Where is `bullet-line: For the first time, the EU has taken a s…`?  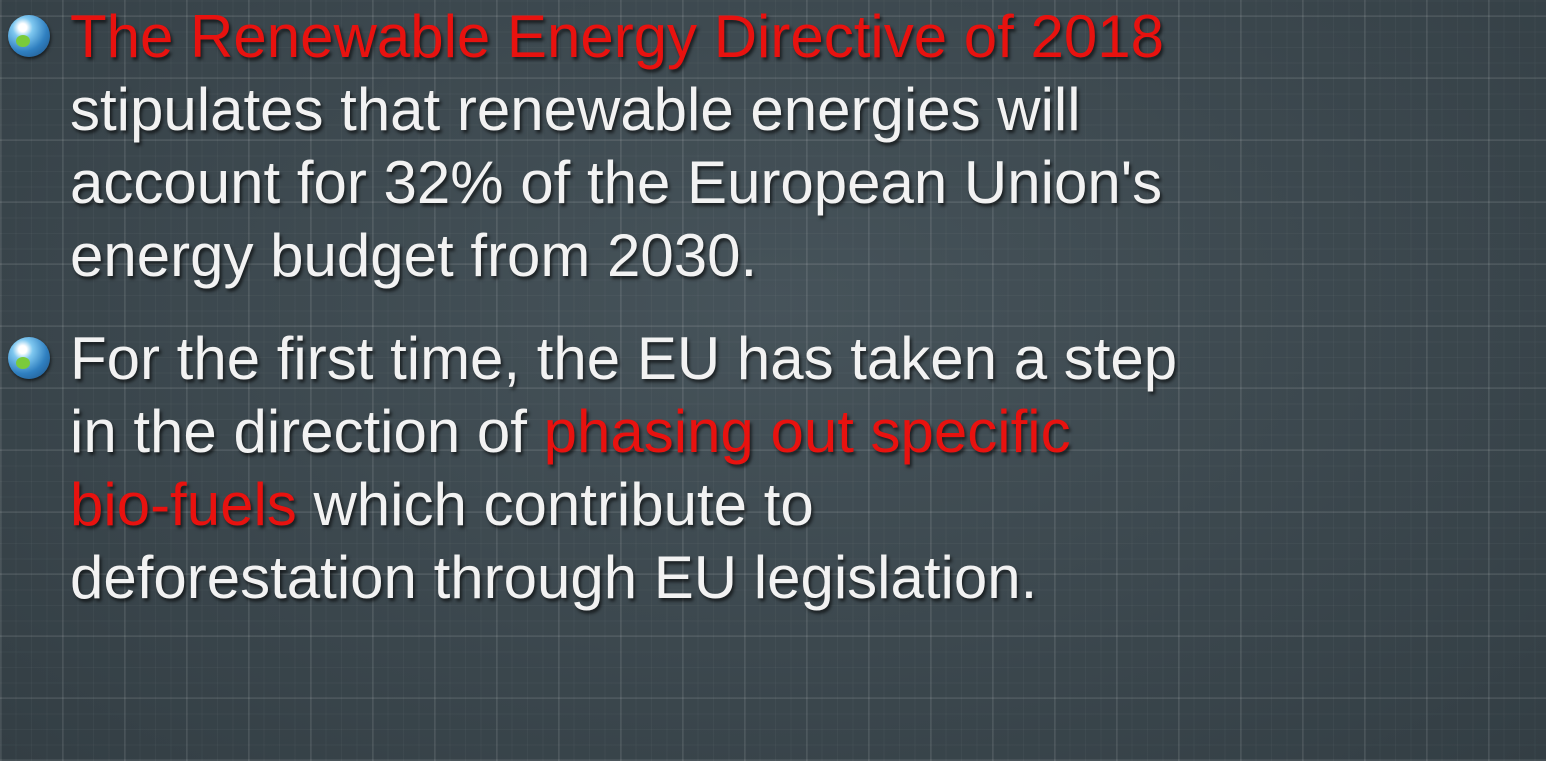
bullet-line: For the first time, the EU has taken a s… is located at coordinates (623, 358).